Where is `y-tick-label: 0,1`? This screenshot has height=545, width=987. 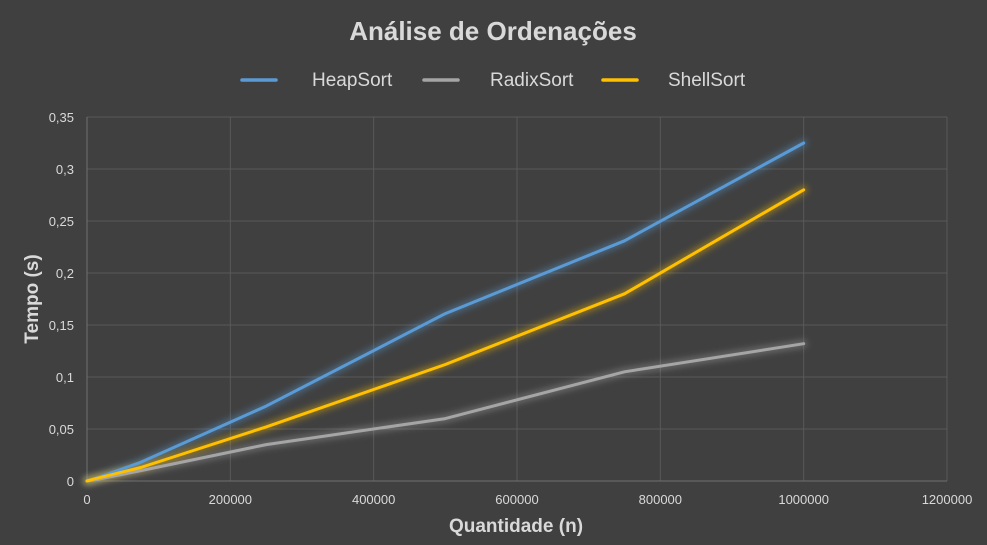
y-tick-label: 0,1 is located at coordinates (65, 377).